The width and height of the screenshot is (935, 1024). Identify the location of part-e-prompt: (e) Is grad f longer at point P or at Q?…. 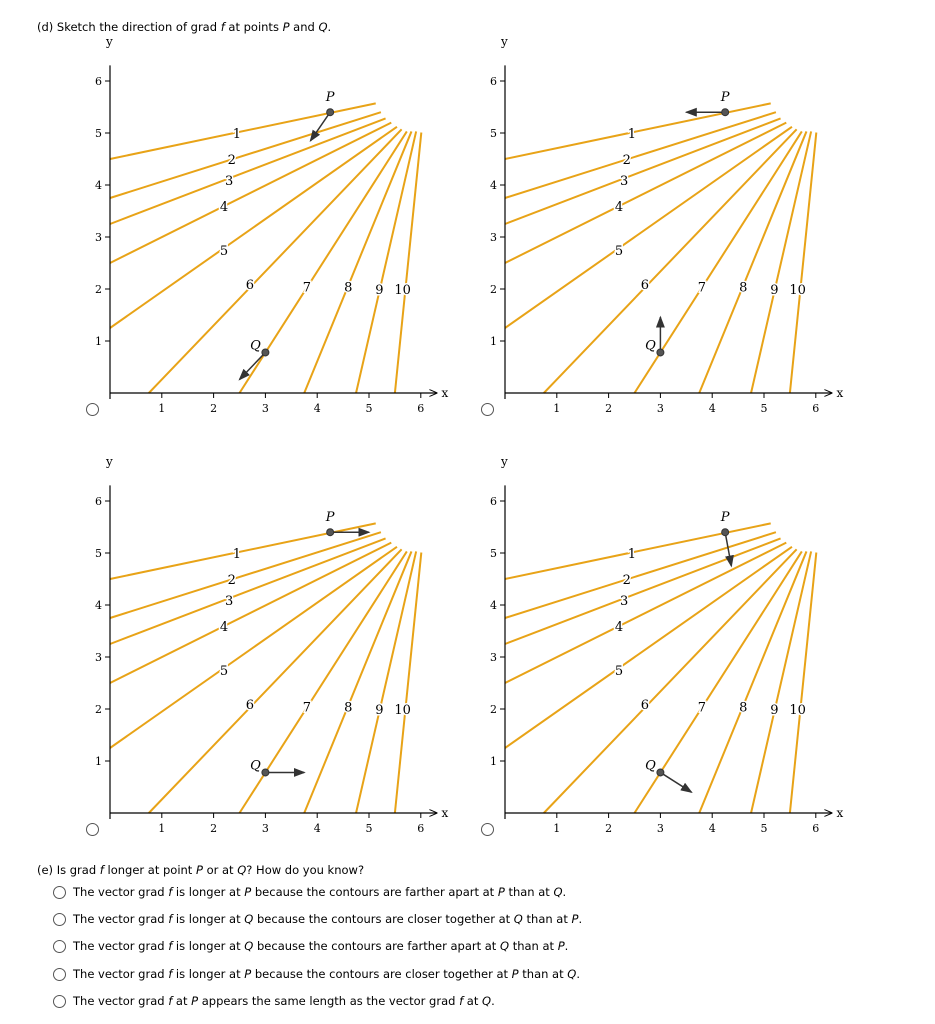
(200, 870).